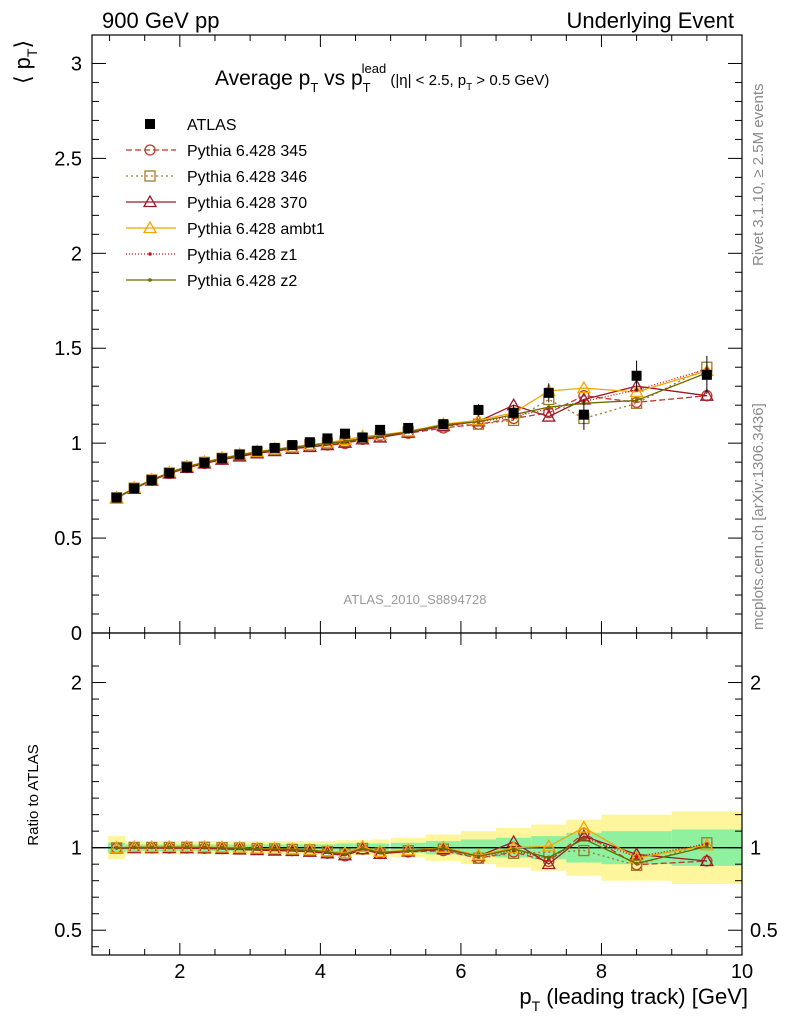 The height and width of the screenshot is (1024, 786). What do you see at coordinates (548, 415) in the screenshot?
I see `series-2-point` at bounding box center [548, 415].